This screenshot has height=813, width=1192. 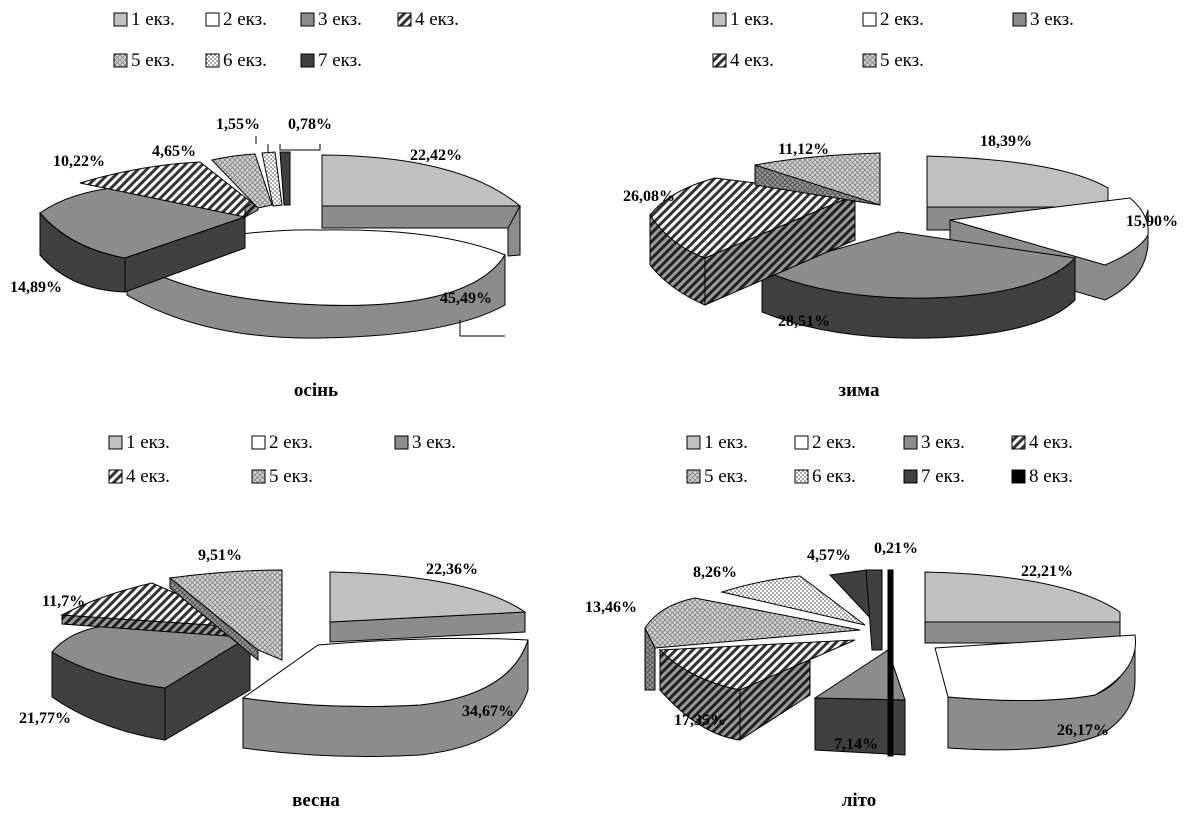 What do you see at coordinates (700, 720) in the screenshot?
I see `data-label-4: 17,35%` at bounding box center [700, 720].